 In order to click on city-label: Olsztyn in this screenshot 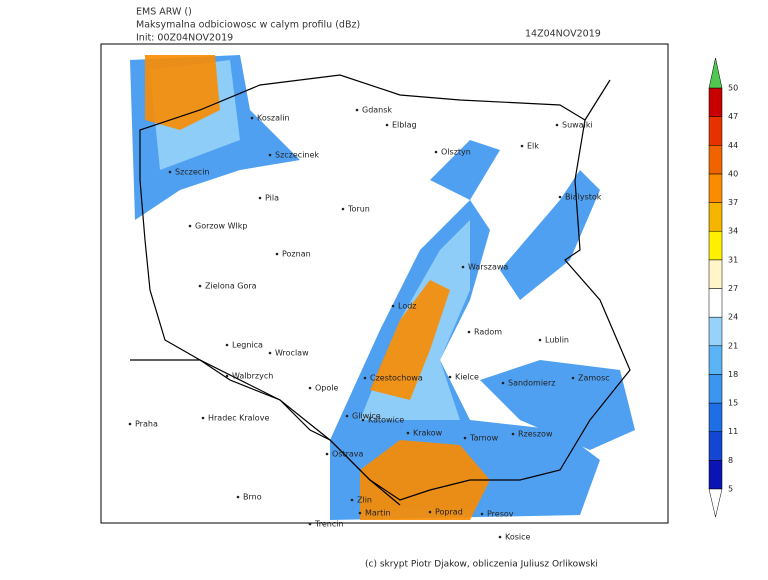, I will do `click(456, 152)`.